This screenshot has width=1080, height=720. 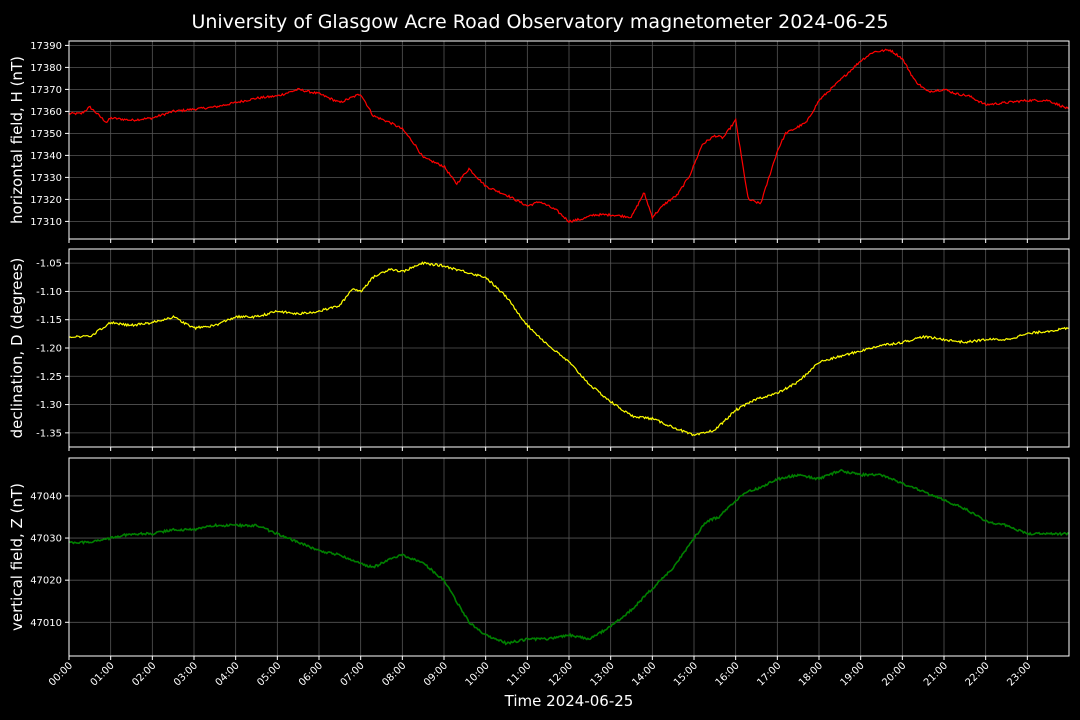 What do you see at coordinates (17, 348) in the screenshot?
I see `y-axis-label: declination, D (degrees)` at bounding box center [17, 348].